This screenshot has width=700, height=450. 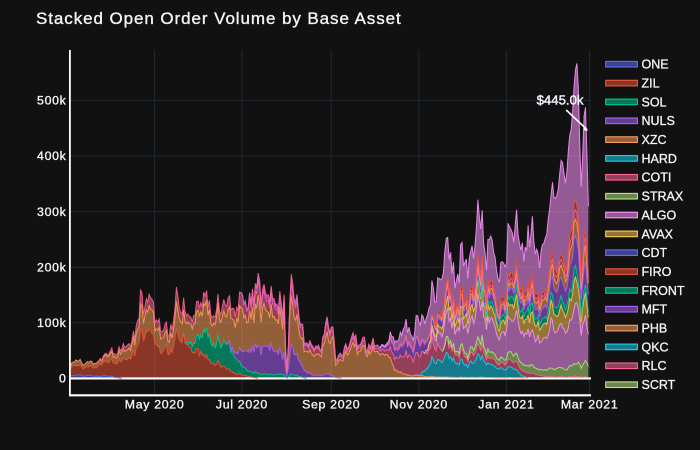 What do you see at coordinates (657, 272) in the screenshot?
I see `svg-text: FIRO` at bounding box center [657, 272].